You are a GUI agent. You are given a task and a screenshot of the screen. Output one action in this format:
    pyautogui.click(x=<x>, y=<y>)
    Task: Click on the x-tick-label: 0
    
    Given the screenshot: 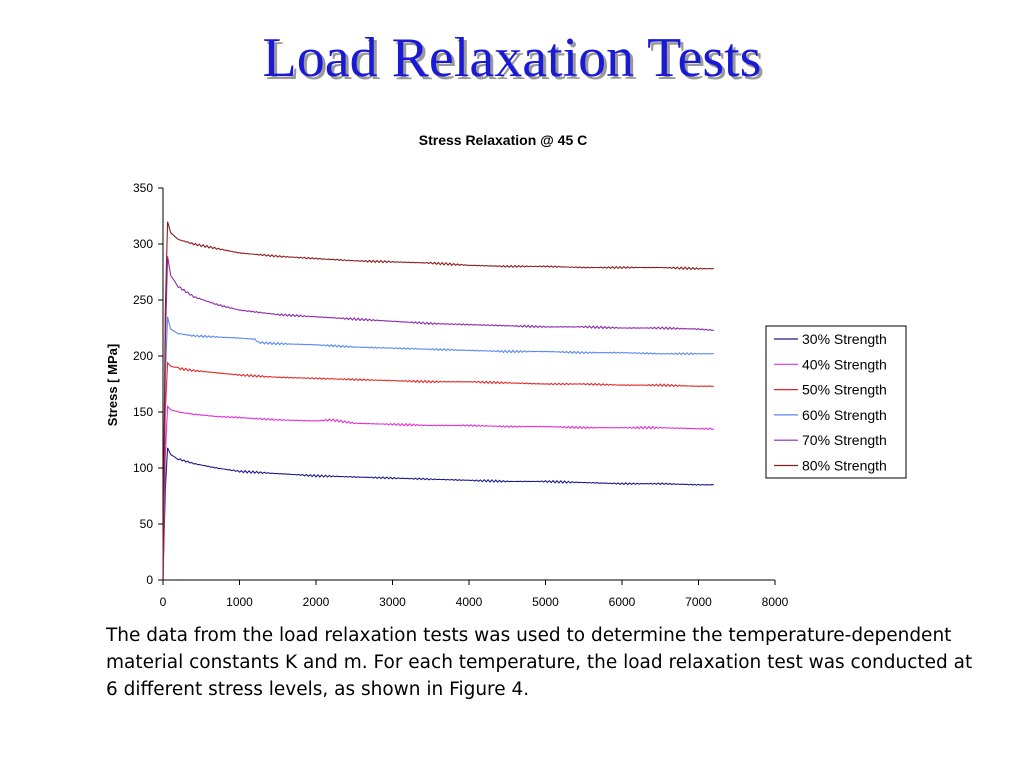 What is the action you would take?
    pyautogui.click(x=163, y=602)
    